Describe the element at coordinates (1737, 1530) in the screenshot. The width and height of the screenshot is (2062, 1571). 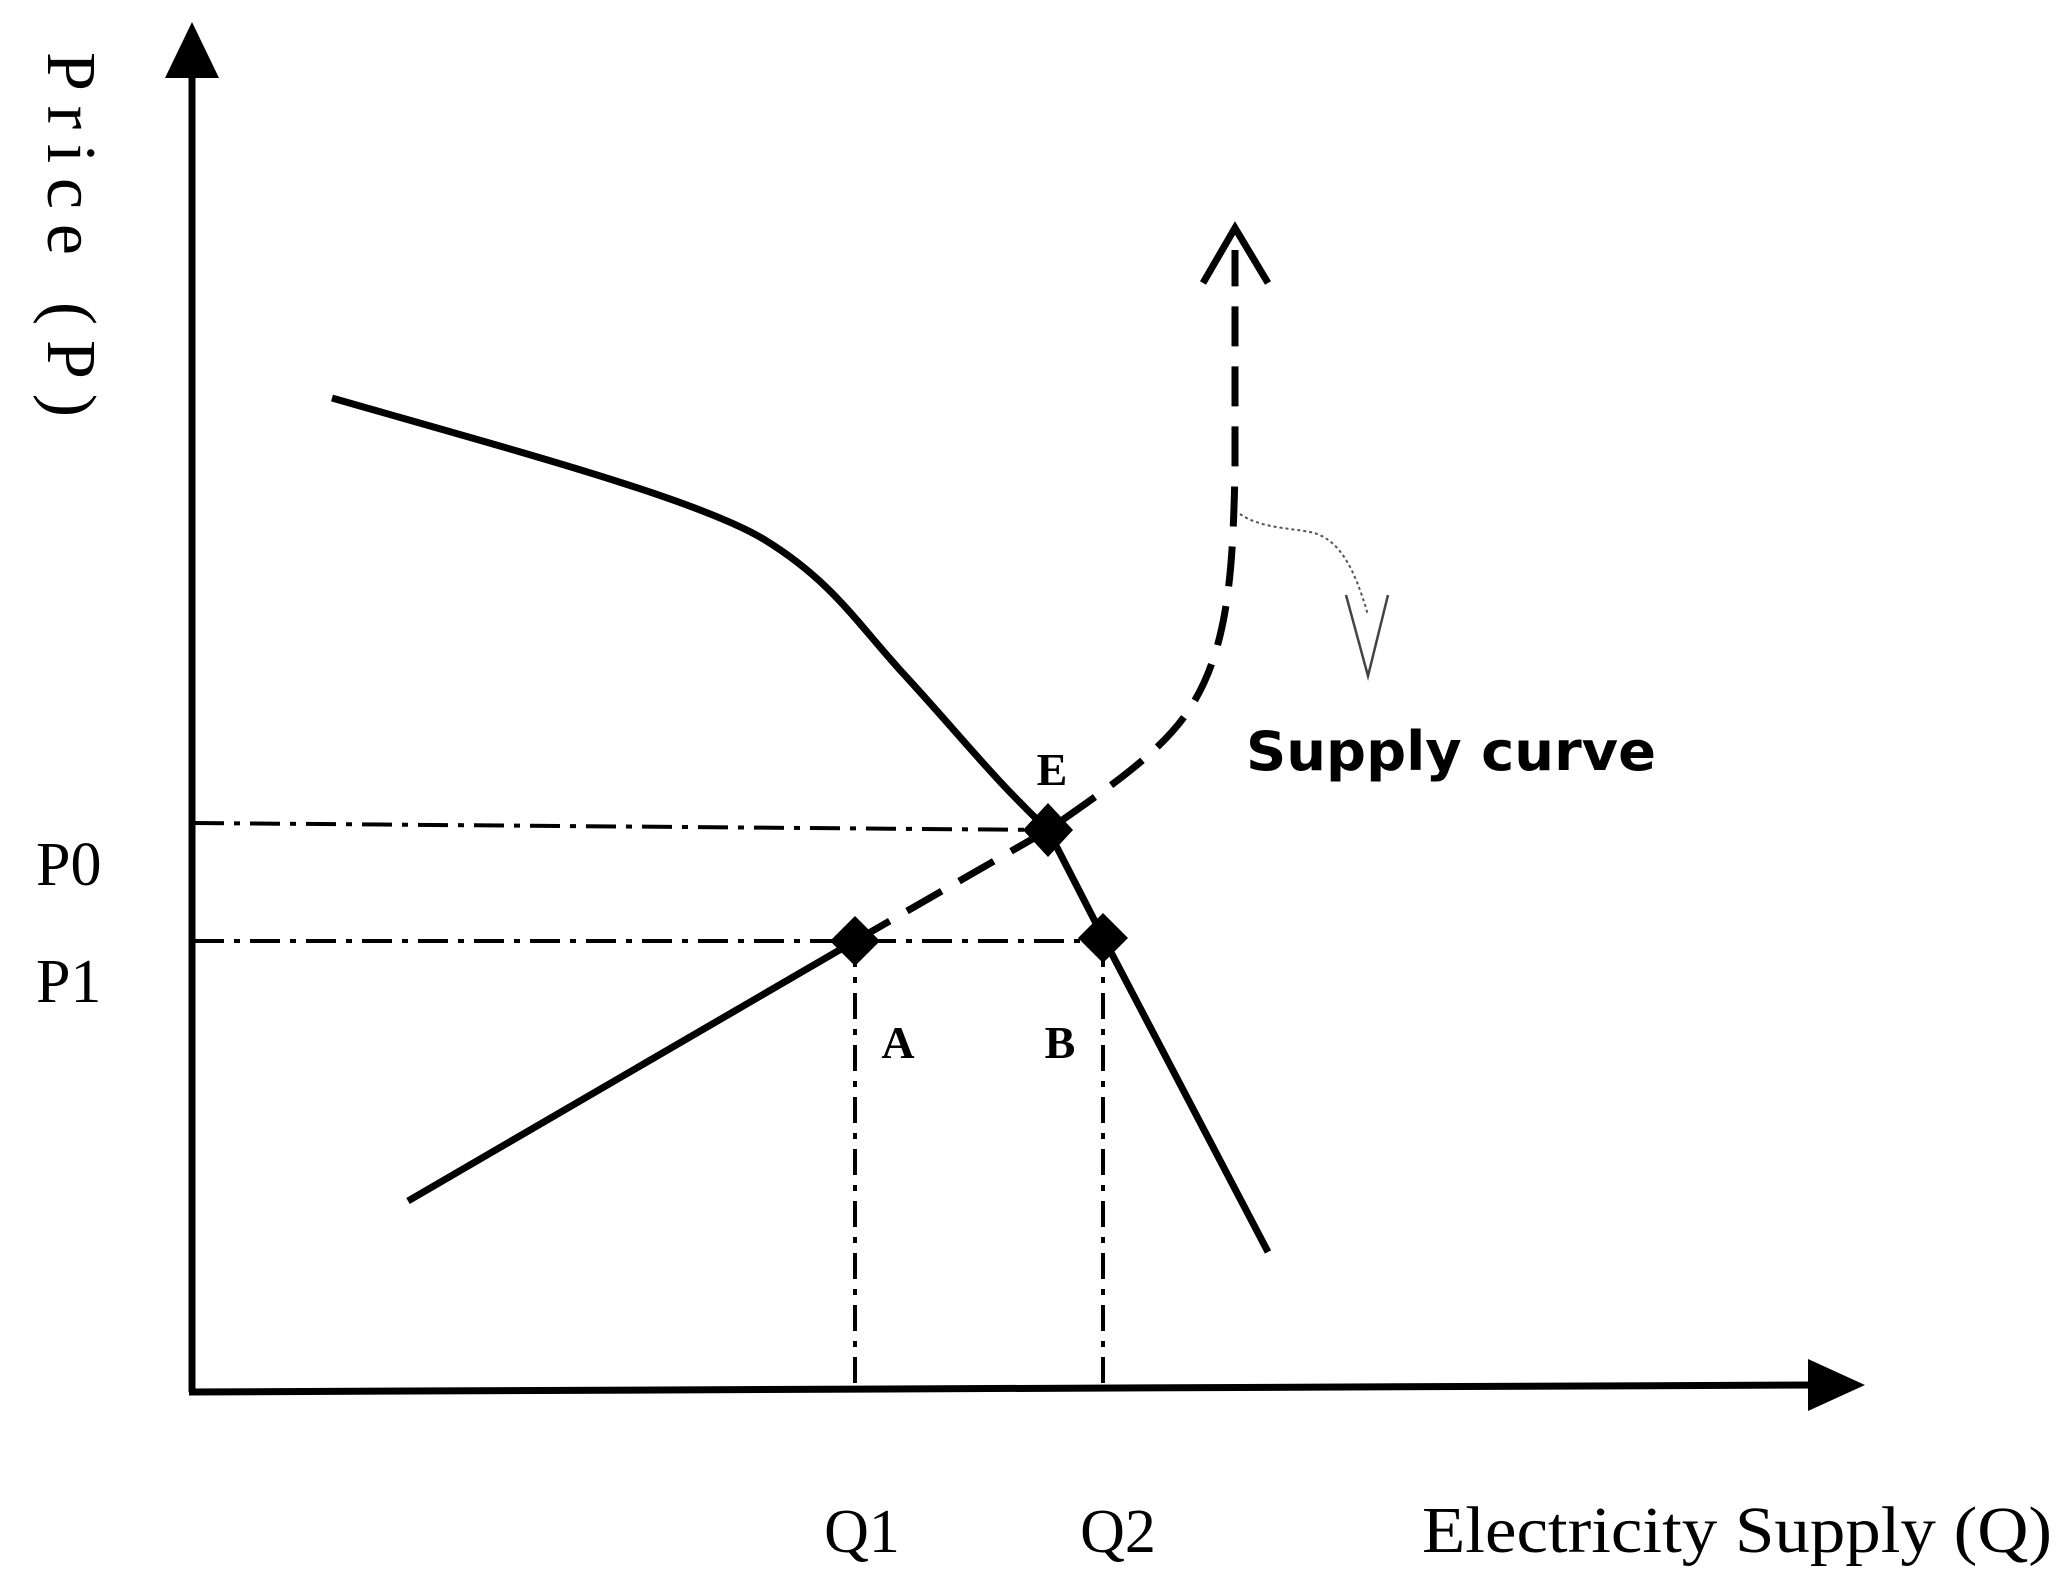
I see `x-axis-title: Electricity Supply (Q)` at that location.